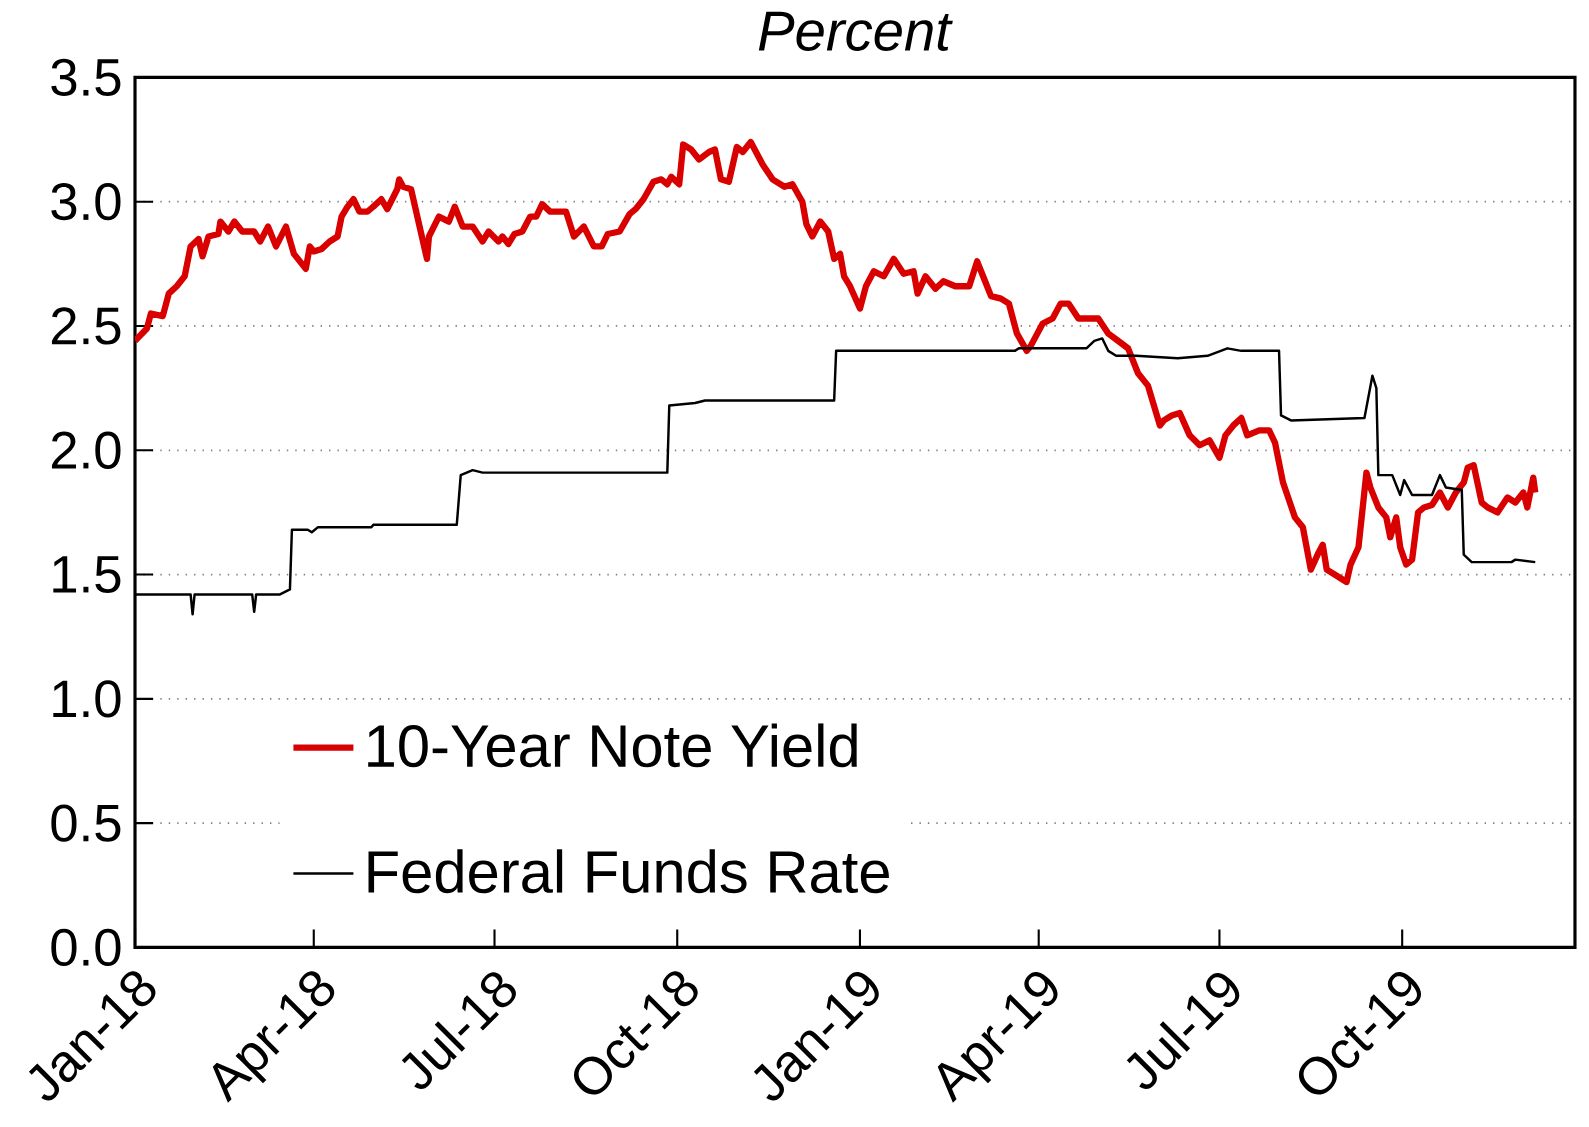 This screenshot has width=1589, height=1127. Describe the element at coordinates (86, 77) in the screenshot. I see `y-tick-label: 3.5` at that location.